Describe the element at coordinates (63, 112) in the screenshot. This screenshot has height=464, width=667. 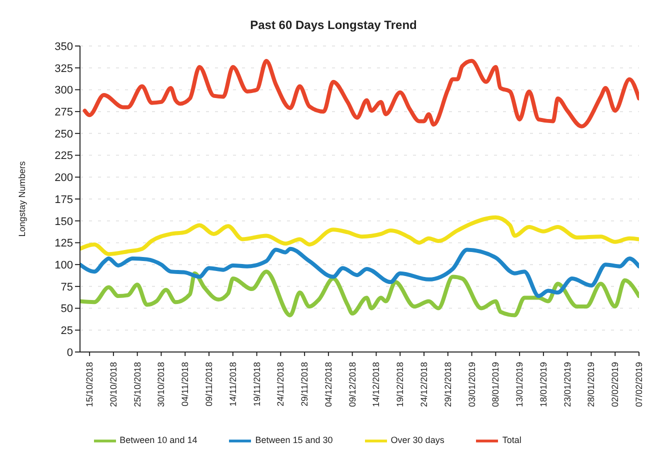
I see `y-tick-label: 275` at that location.